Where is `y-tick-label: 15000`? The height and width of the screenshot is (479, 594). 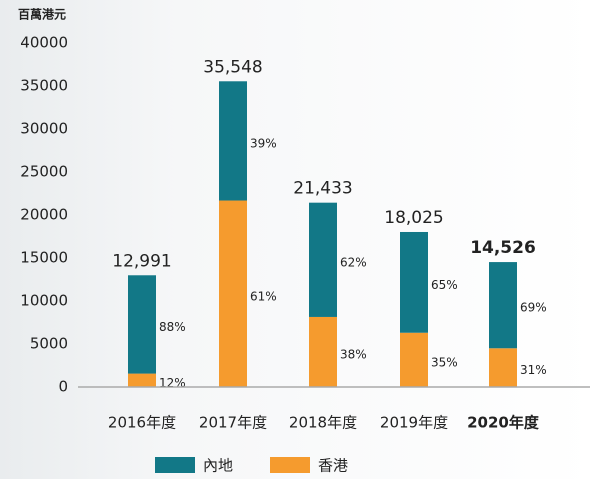
y-tick-label: 15000 is located at coordinates (44, 258).